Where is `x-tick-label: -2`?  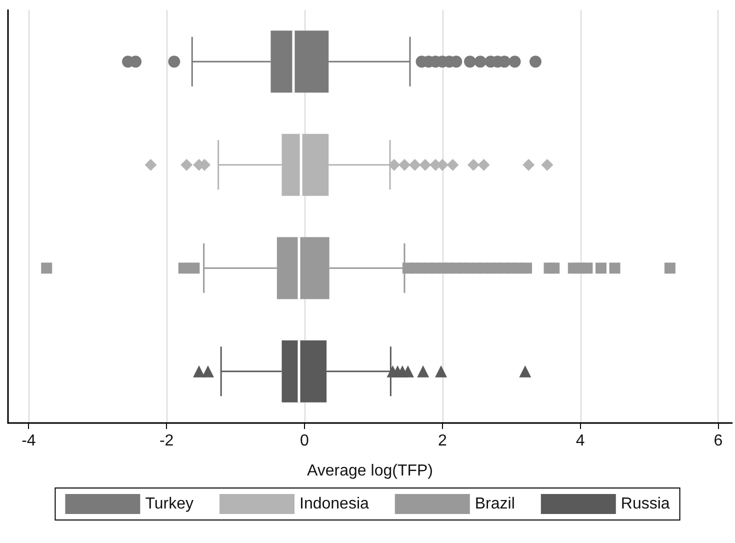
x-tick-label: -2 is located at coordinates (166, 441).